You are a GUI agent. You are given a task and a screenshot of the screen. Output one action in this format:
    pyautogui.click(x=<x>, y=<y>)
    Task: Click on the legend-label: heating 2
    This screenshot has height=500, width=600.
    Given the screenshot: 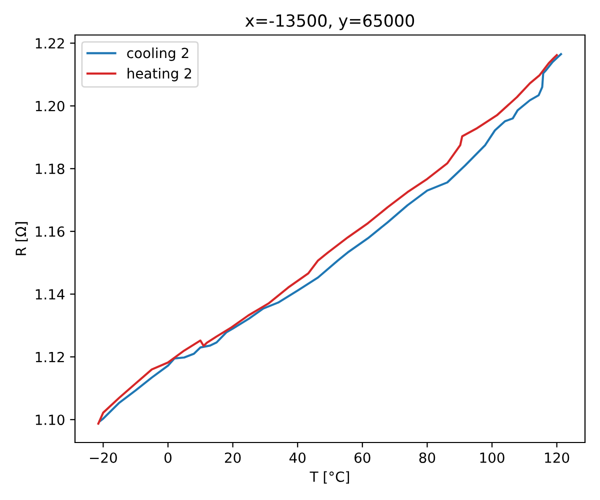 What is the action you would take?
    pyautogui.click(x=160, y=75)
    